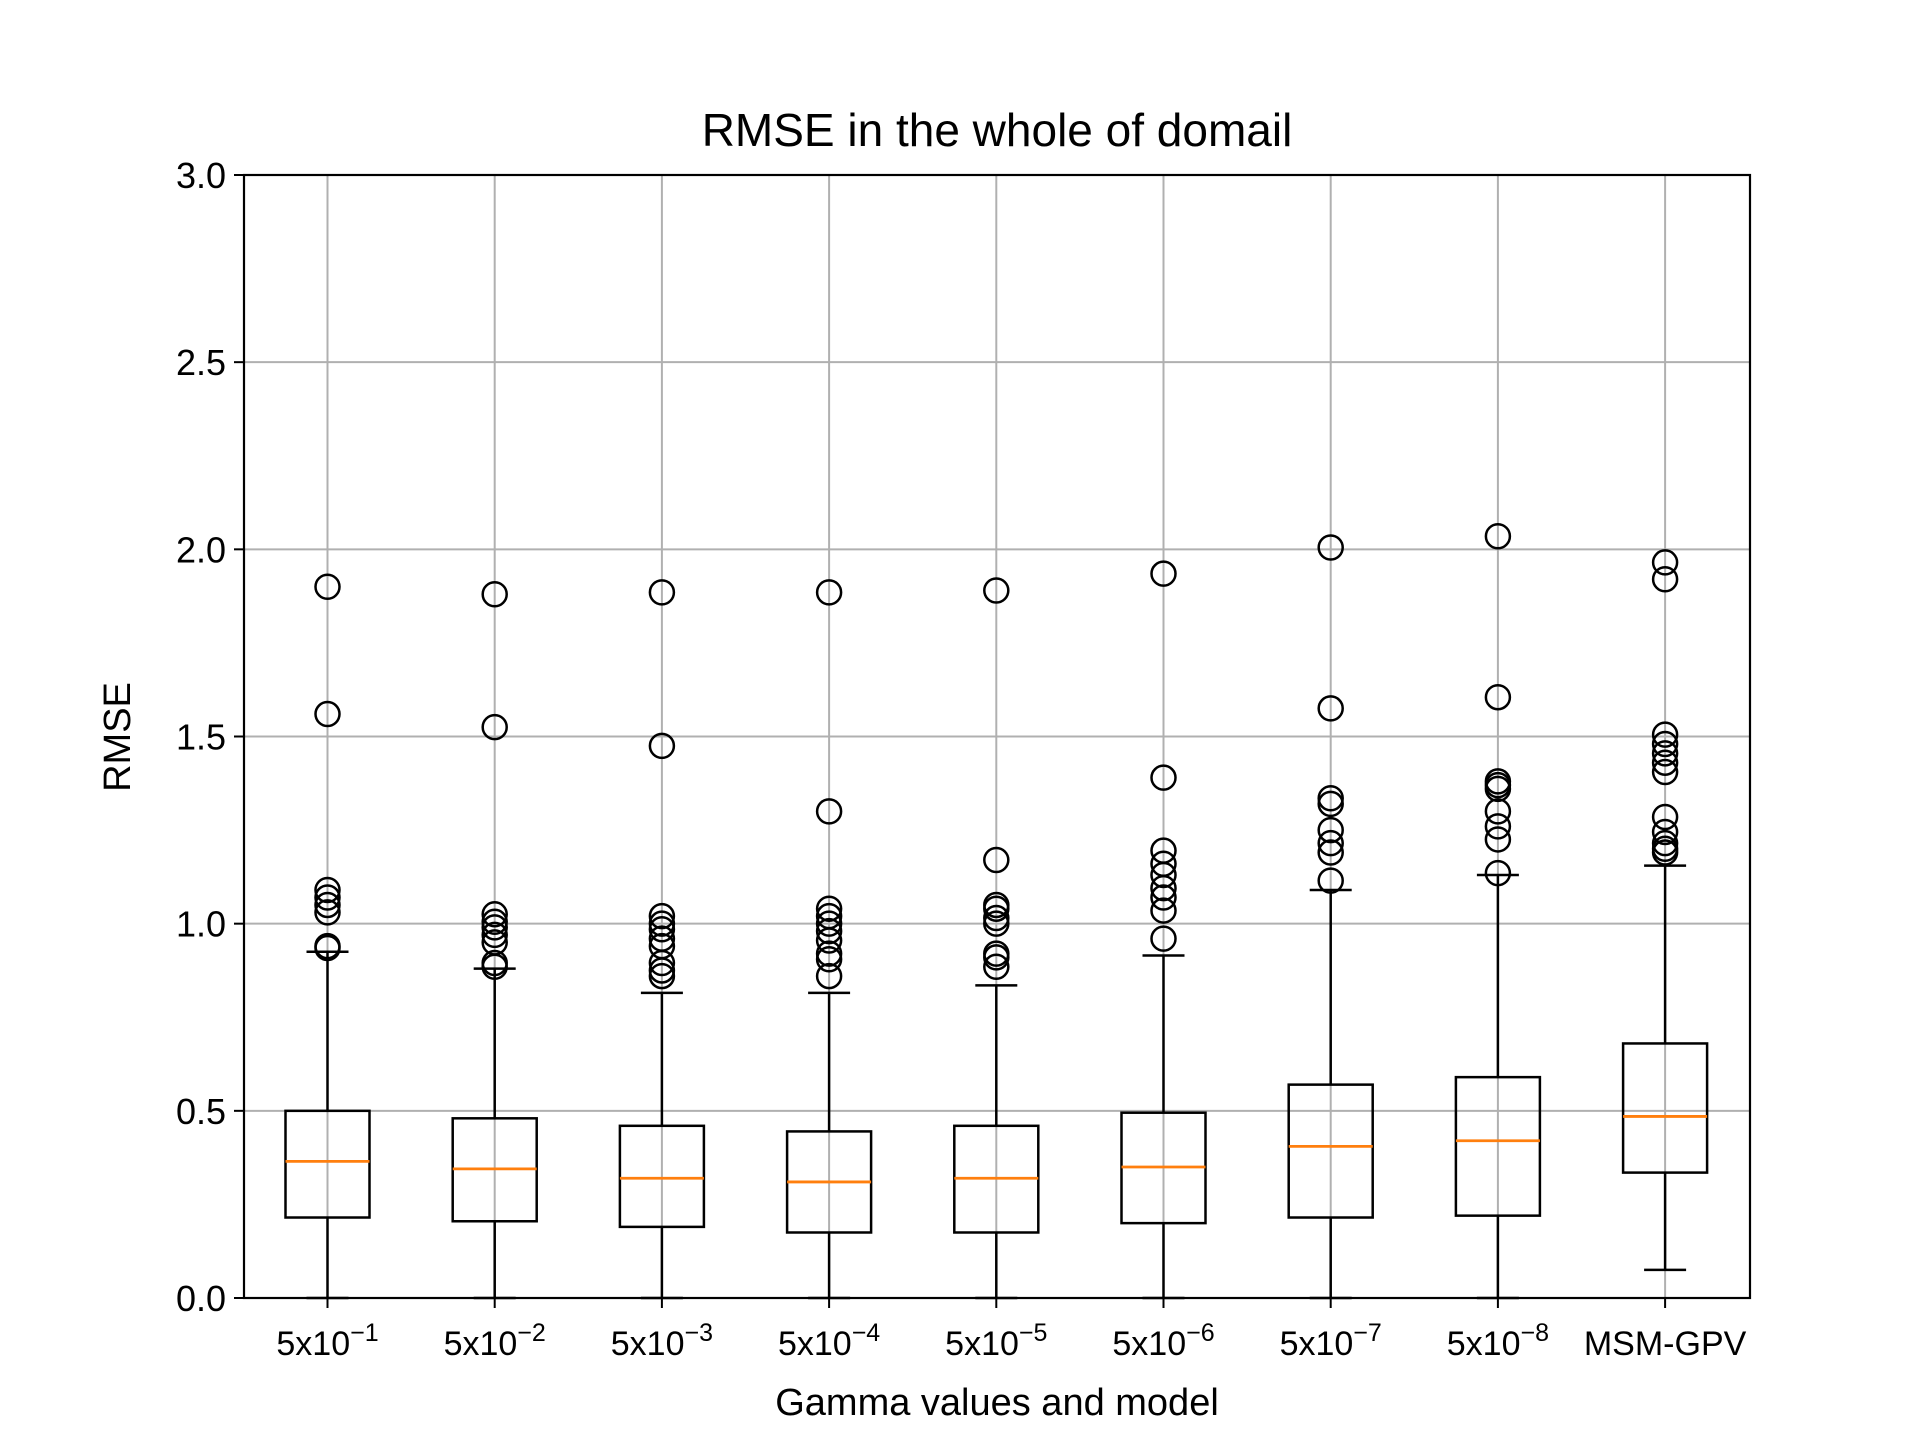 This screenshot has height=1445, width=1920. What do you see at coordinates (662, 1341) in the screenshot?
I see `x-tick-label: 5x10⁻³` at bounding box center [662, 1341].